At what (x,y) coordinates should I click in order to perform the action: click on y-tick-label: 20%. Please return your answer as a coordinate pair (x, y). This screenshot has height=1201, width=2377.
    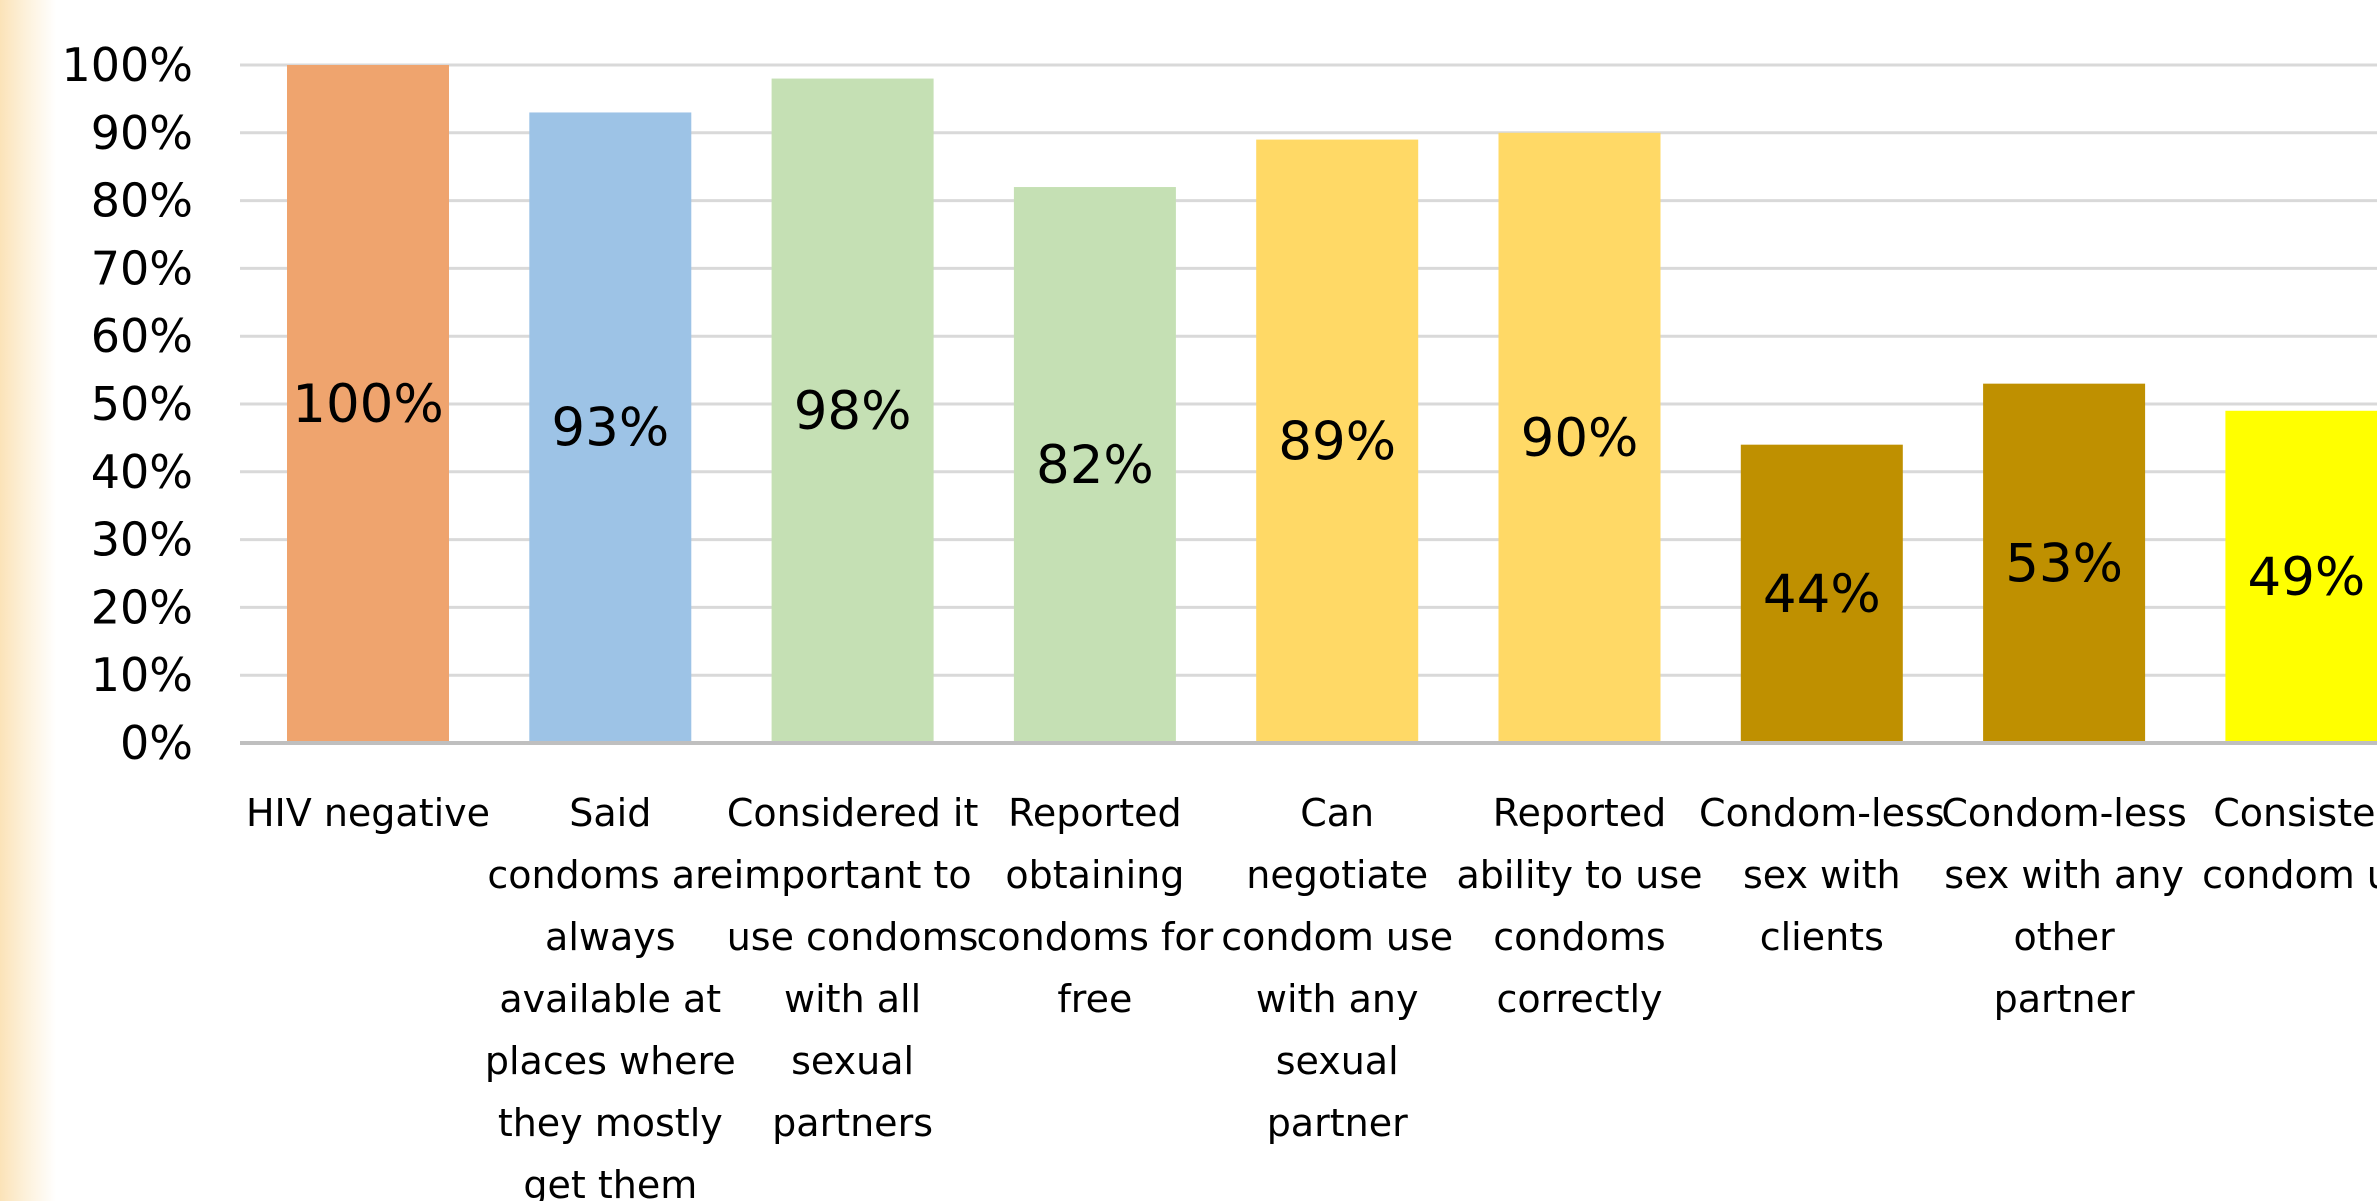
    Looking at the image, I should click on (142, 607).